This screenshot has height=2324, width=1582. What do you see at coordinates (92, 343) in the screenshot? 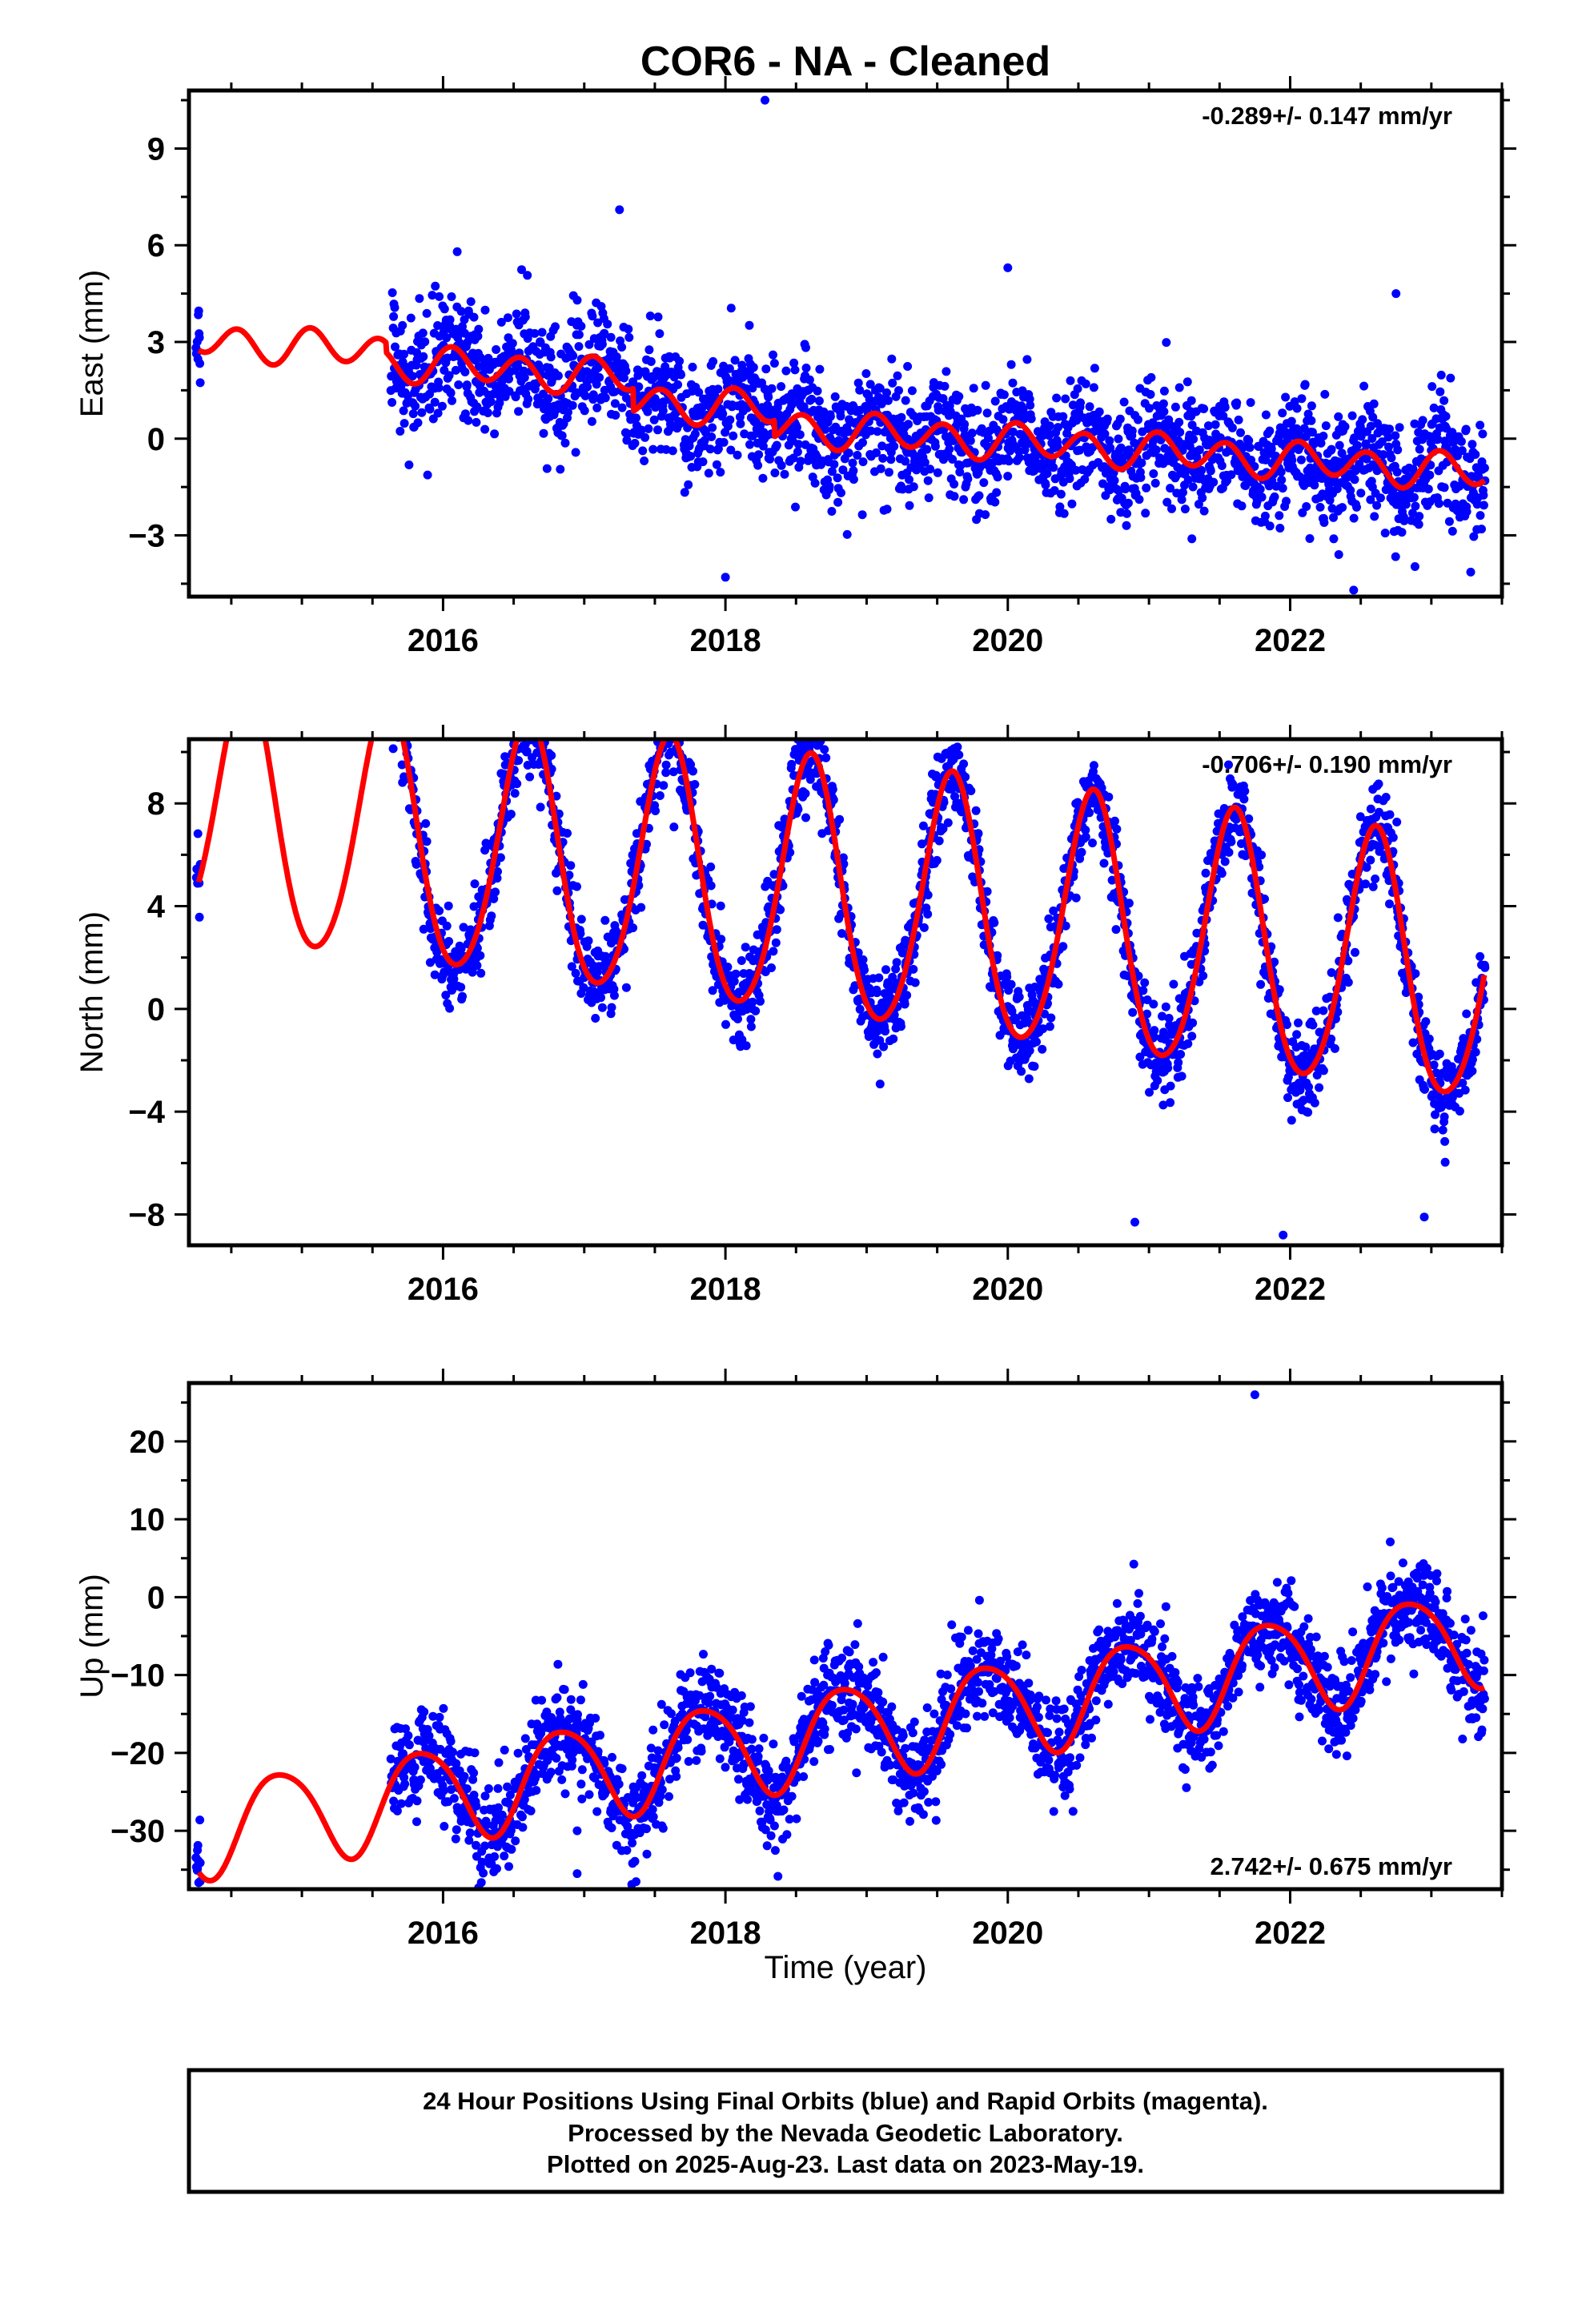
I see `y-axis-label: East (mm)` at bounding box center [92, 343].